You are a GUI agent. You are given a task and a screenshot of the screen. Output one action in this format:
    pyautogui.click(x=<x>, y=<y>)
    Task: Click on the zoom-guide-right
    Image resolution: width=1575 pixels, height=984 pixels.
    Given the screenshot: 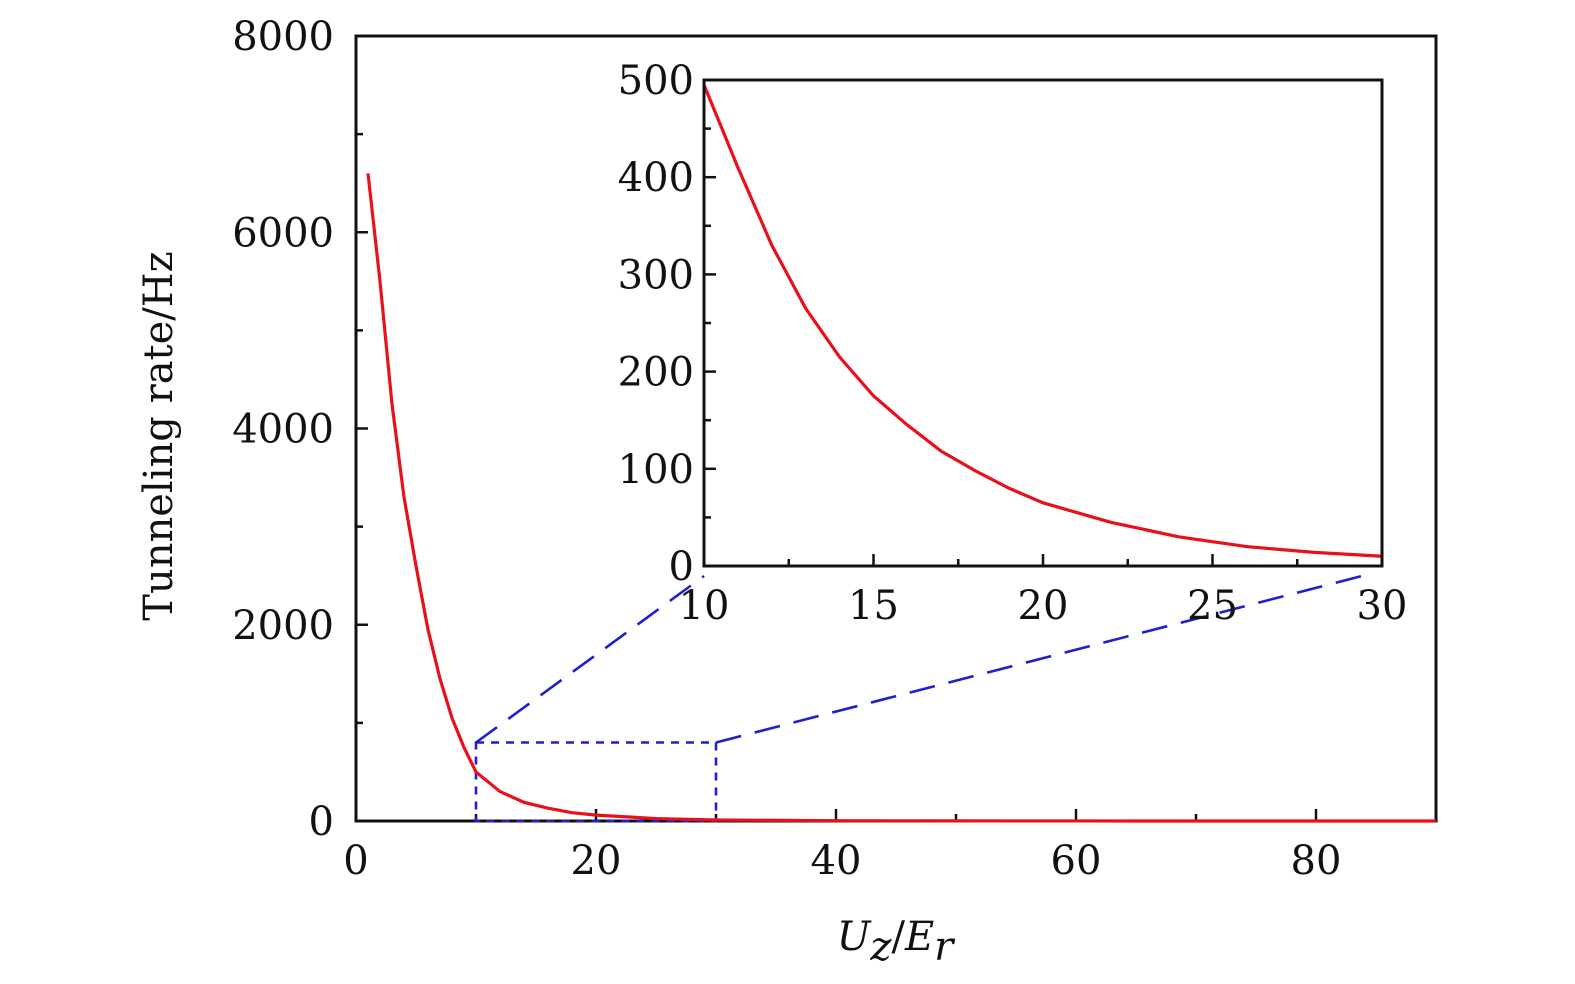 What is the action you would take?
    pyautogui.click(x=1039, y=659)
    